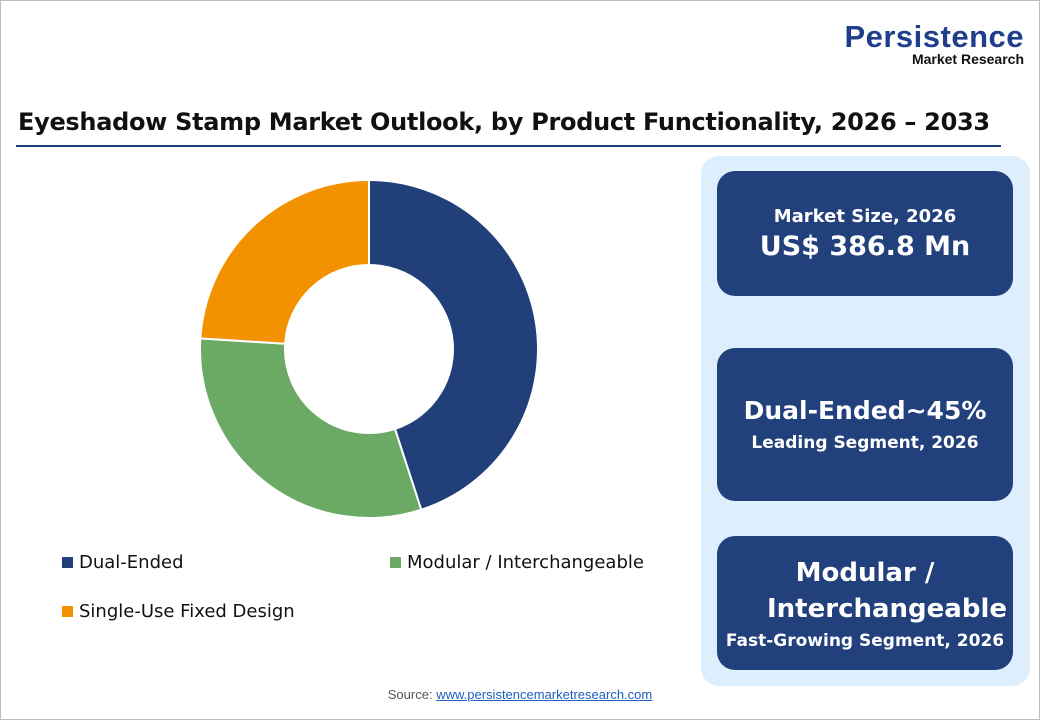 The image size is (1040, 720). Describe the element at coordinates (967, 59) in the screenshot. I see `logo-line2: Market Research` at that location.